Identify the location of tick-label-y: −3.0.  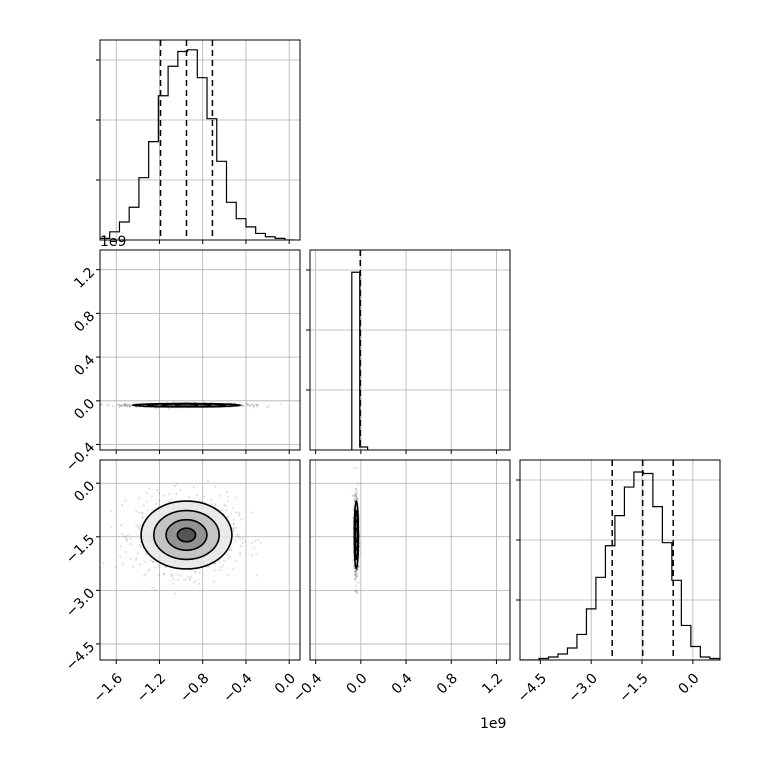
(80, 602).